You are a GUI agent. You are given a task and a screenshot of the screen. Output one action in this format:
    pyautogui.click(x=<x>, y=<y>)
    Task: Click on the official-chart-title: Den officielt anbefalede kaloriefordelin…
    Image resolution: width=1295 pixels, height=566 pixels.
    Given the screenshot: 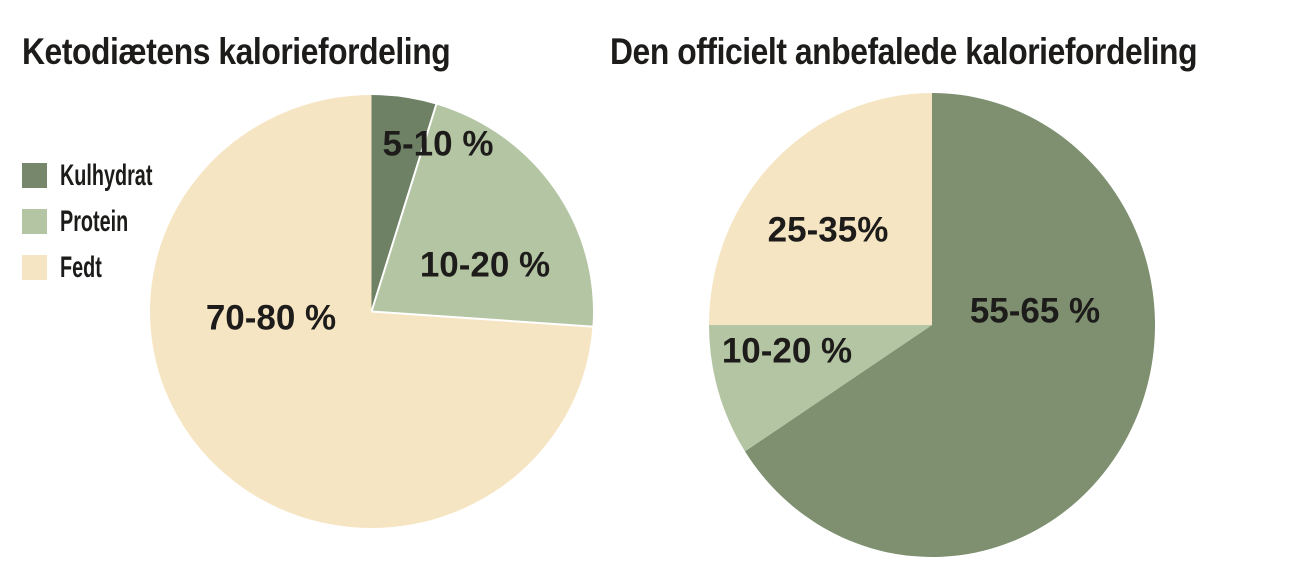 What is the action you would take?
    pyautogui.click(x=904, y=51)
    